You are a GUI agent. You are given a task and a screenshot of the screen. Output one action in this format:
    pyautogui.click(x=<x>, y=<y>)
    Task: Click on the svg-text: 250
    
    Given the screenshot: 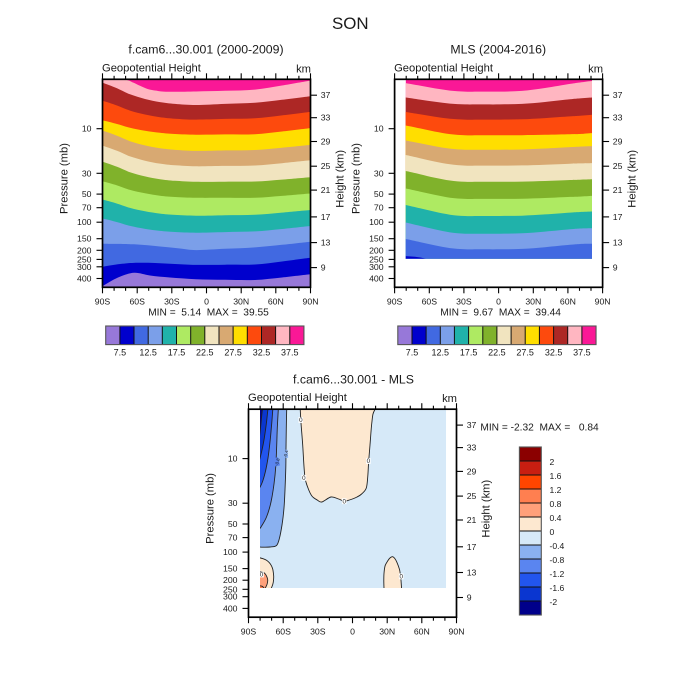 What is the action you would take?
    pyautogui.click(x=84, y=259)
    